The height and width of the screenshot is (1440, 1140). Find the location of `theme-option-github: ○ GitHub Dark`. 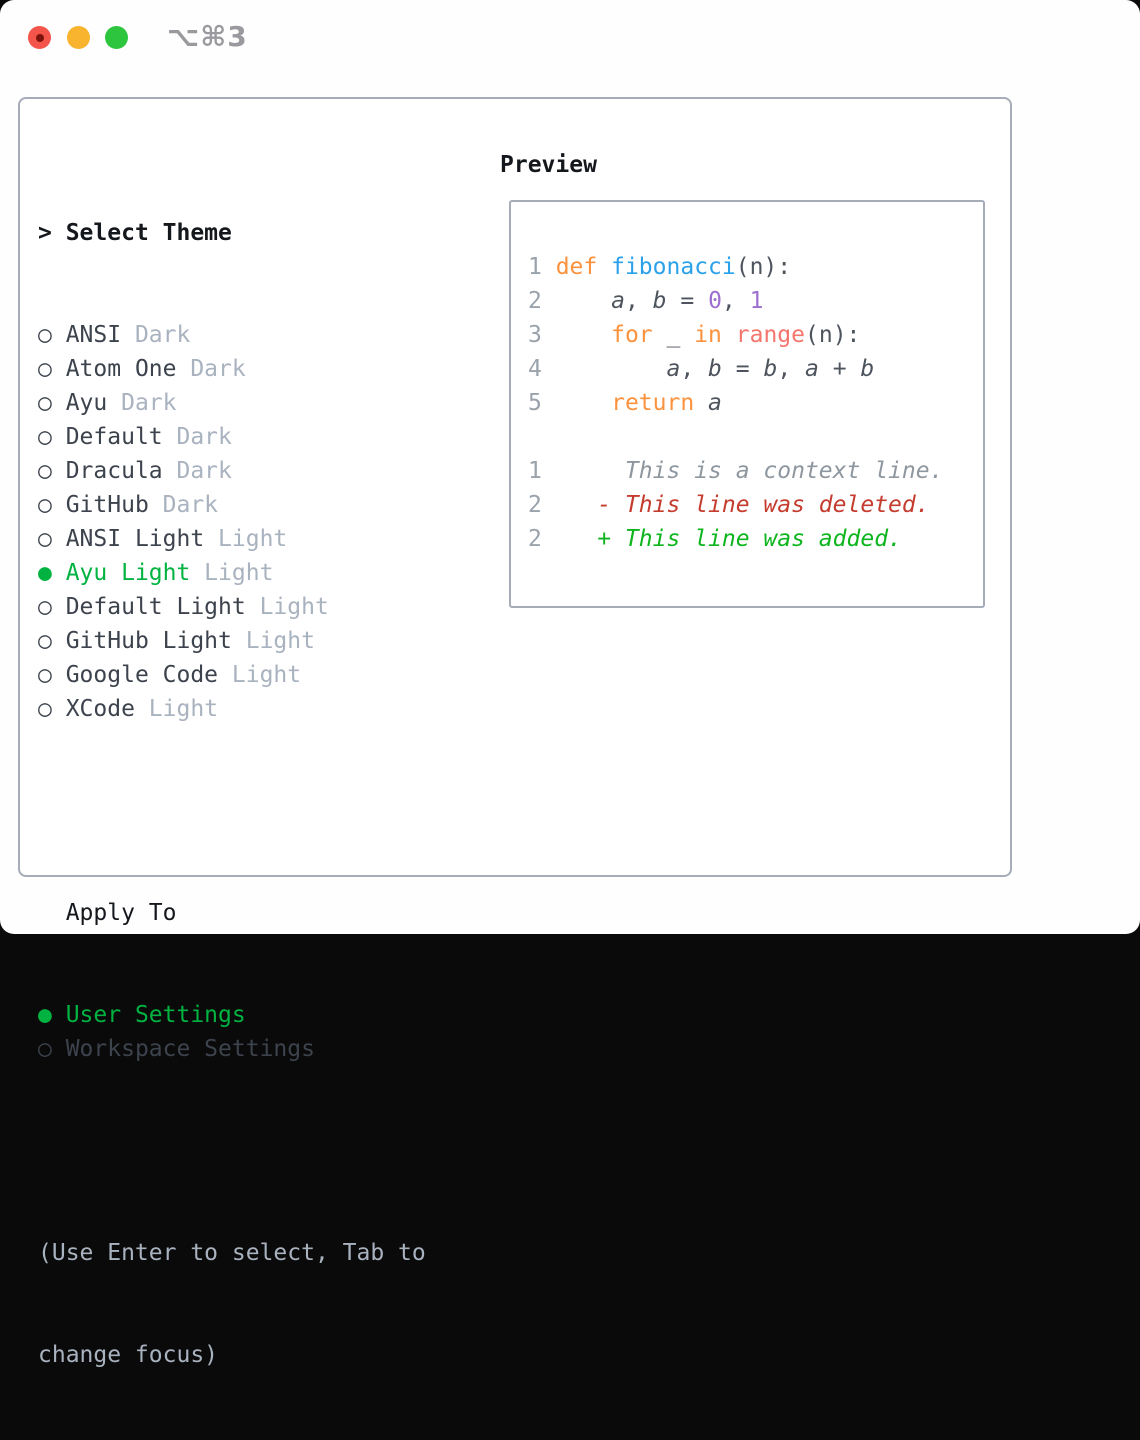

theme-option-github: ○ GitHub Dark is located at coordinates (232, 505).